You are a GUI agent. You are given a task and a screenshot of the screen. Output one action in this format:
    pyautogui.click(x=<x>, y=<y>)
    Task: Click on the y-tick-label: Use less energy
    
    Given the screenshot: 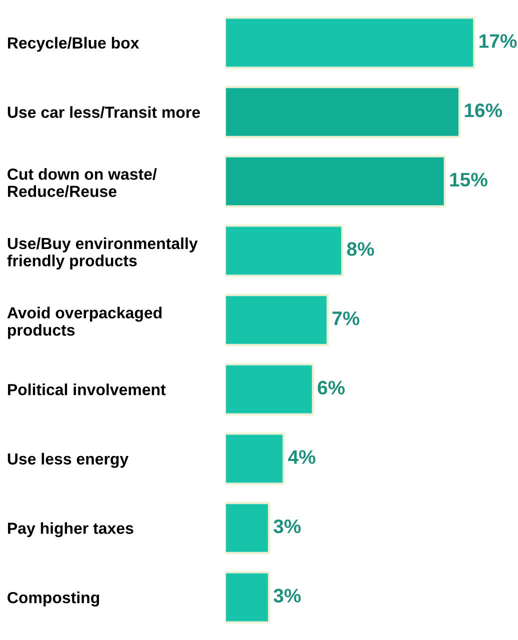 What is the action you would take?
    pyautogui.click(x=68, y=460)
    